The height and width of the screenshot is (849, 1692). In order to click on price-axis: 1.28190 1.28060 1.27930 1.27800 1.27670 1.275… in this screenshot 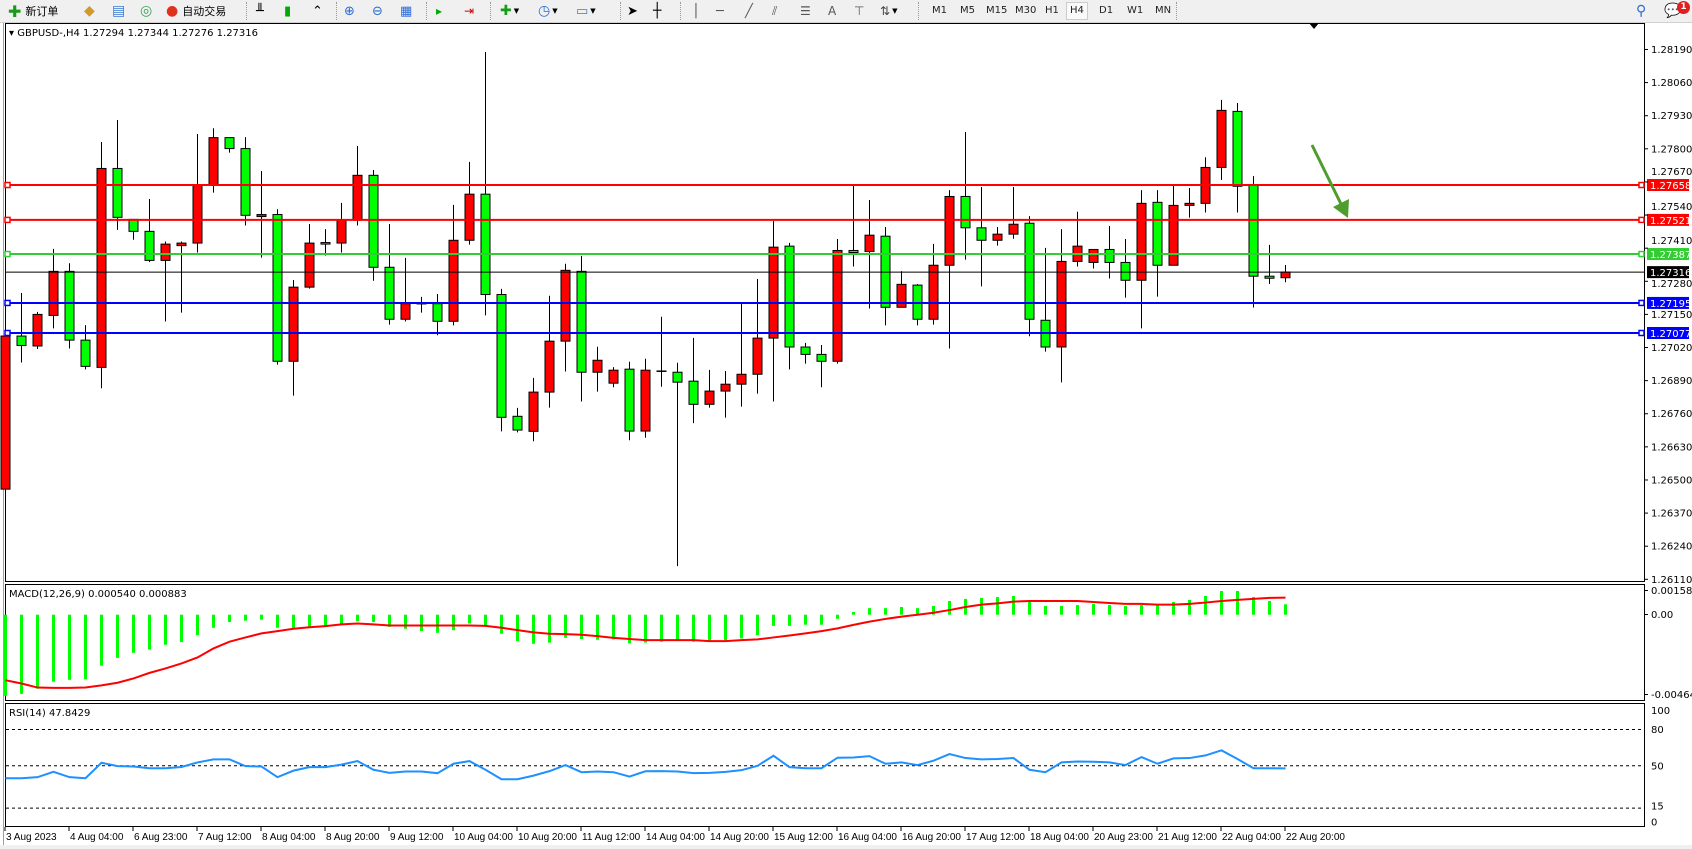, I will do `click(1668, 315)`.